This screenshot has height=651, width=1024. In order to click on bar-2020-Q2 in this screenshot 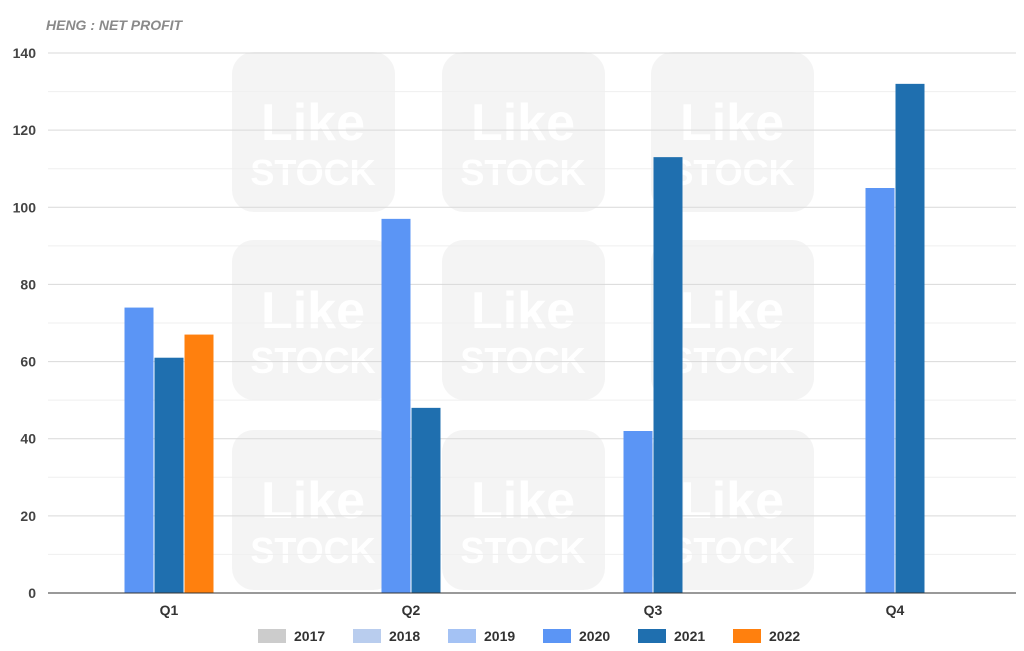, I will do `click(396, 405)`.